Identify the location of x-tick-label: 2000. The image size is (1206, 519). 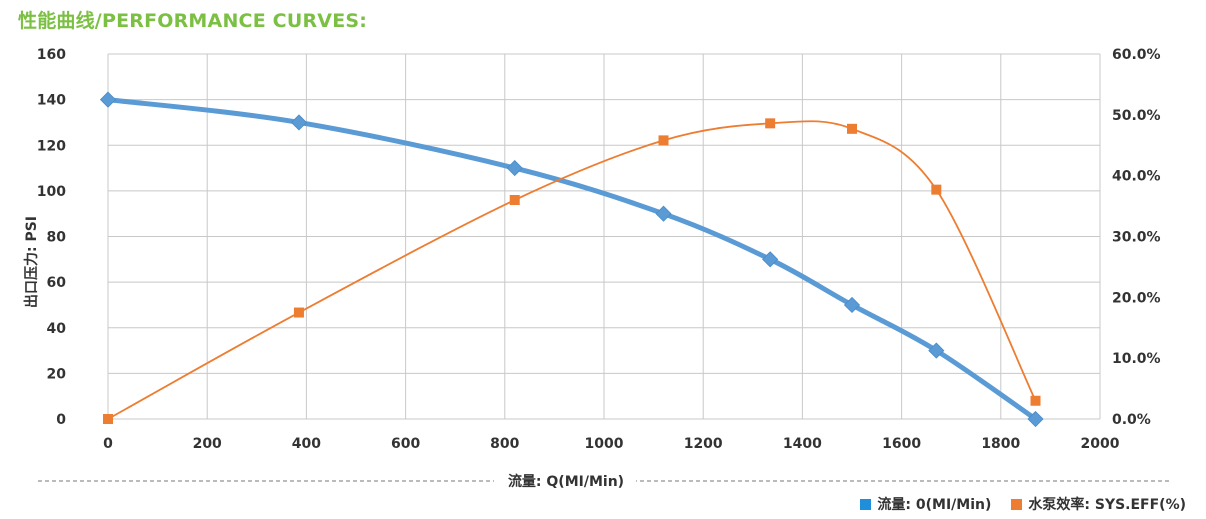
(1100, 444).